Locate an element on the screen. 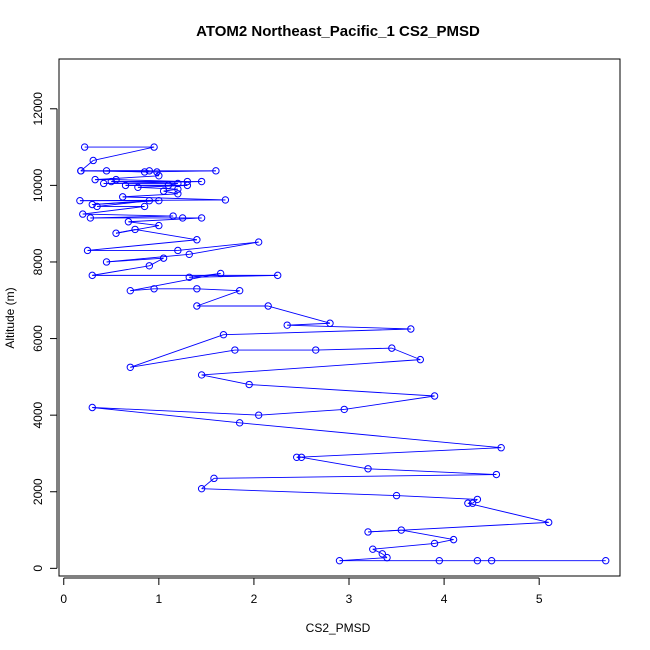  y-tick-label: 4000 is located at coordinates (38, 414).